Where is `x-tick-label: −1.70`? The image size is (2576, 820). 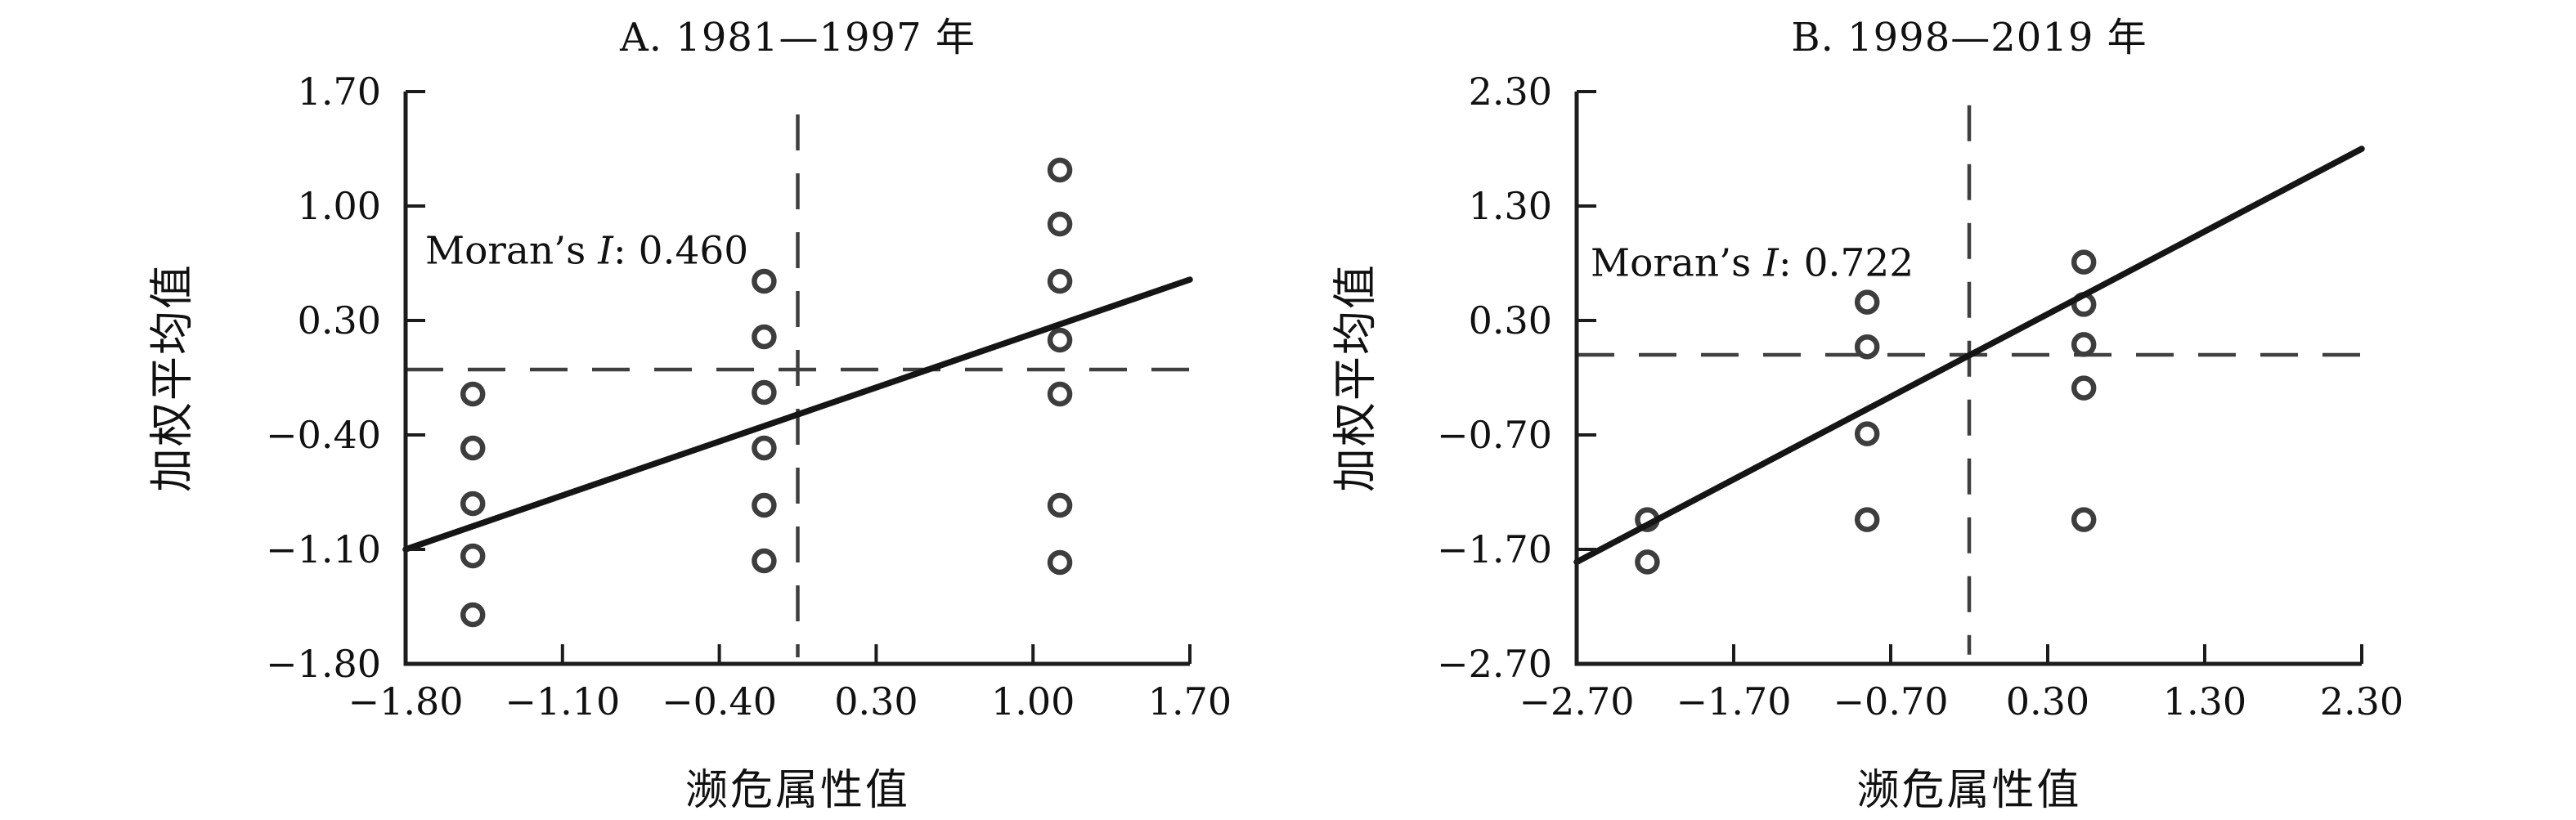
x-tick-label: −1.70 is located at coordinates (1734, 701).